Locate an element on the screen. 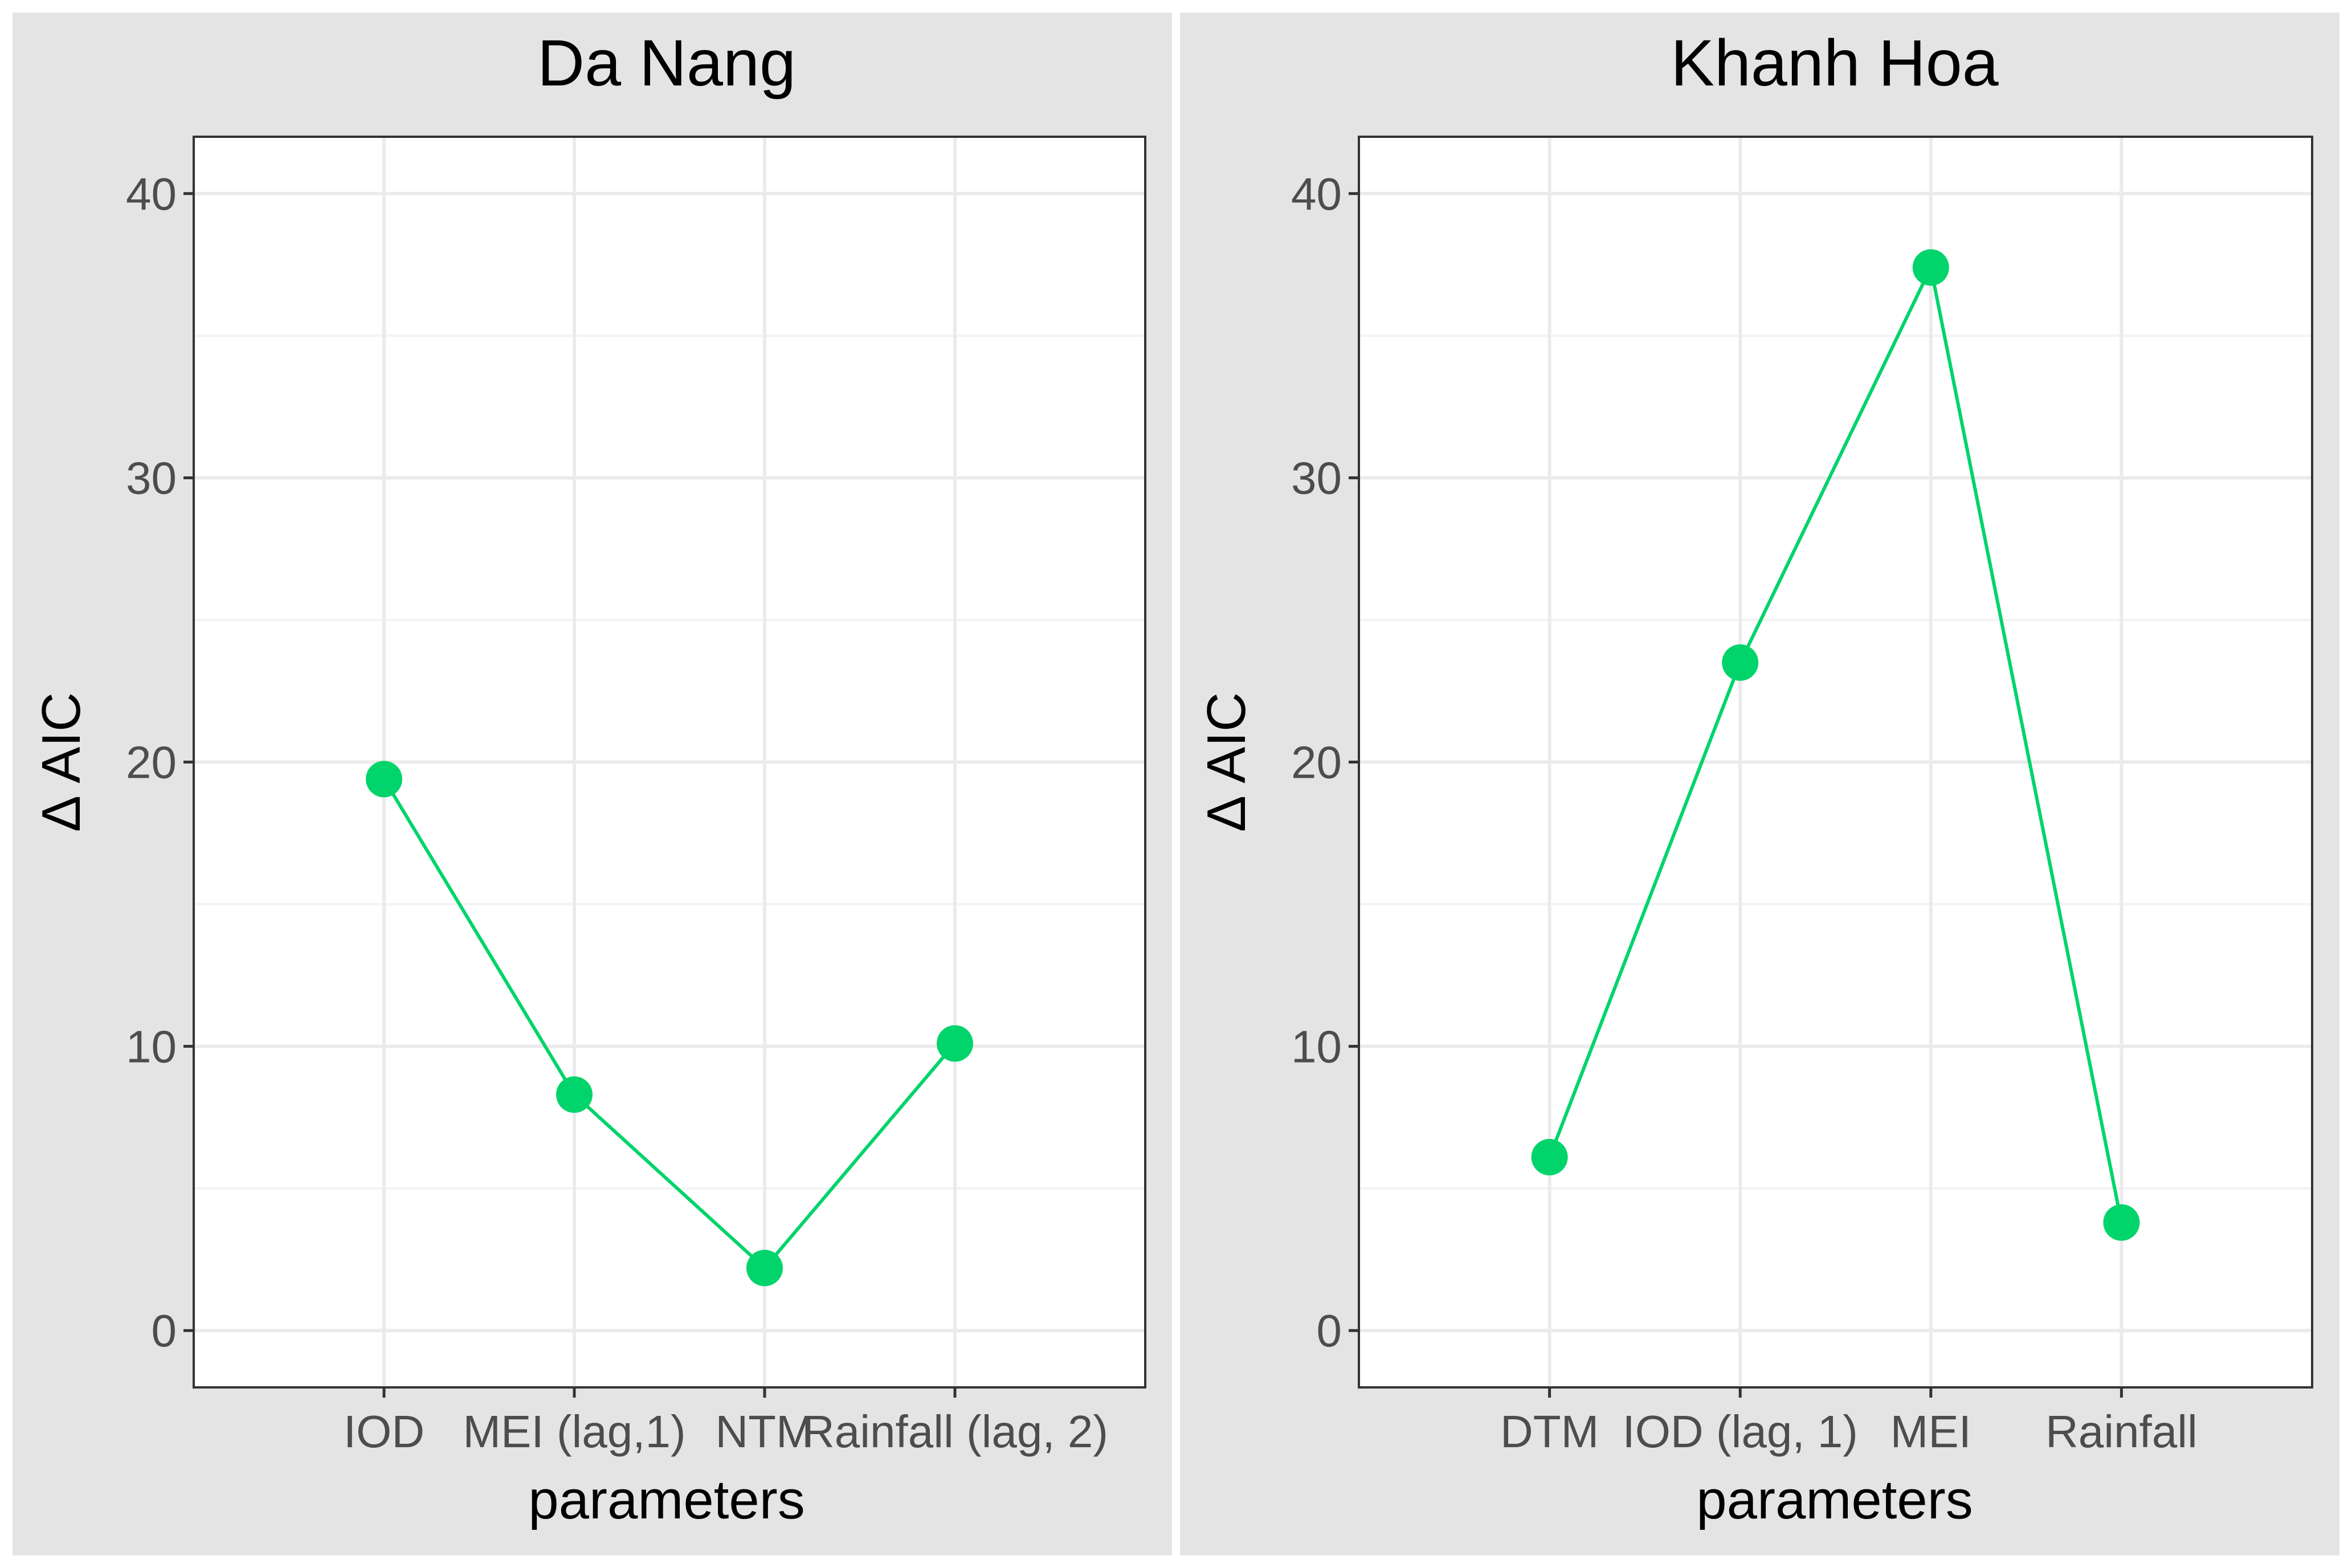 Image resolution: width=2352 pixels, height=1568 pixels. panel-title: Da Nang is located at coordinates (666, 63).